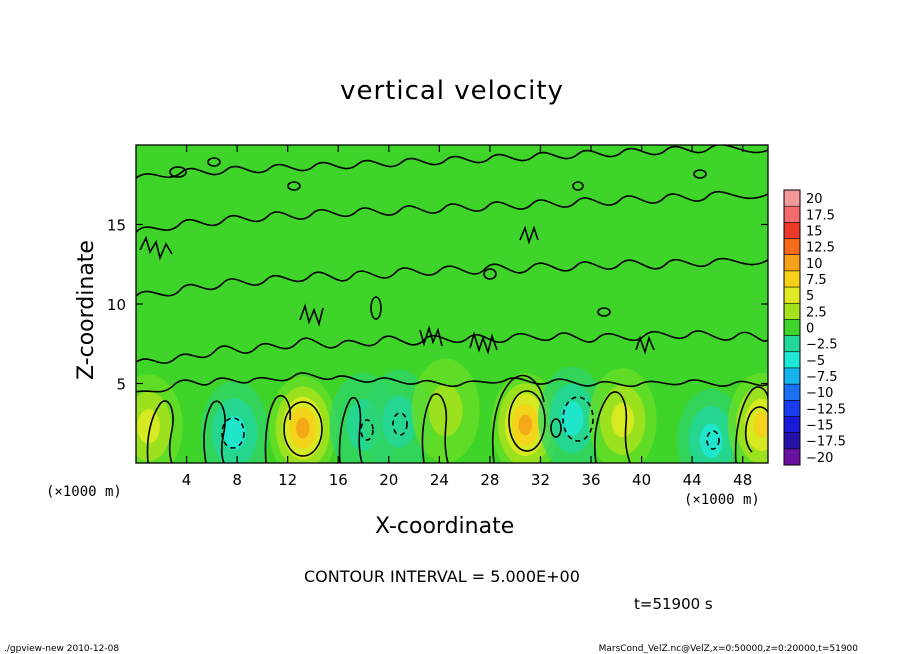 This screenshot has height=654, width=904. What do you see at coordinates (439, 480) in the screenshot?
I see `x-tick-label: 24` at bounding box center [439, 480].